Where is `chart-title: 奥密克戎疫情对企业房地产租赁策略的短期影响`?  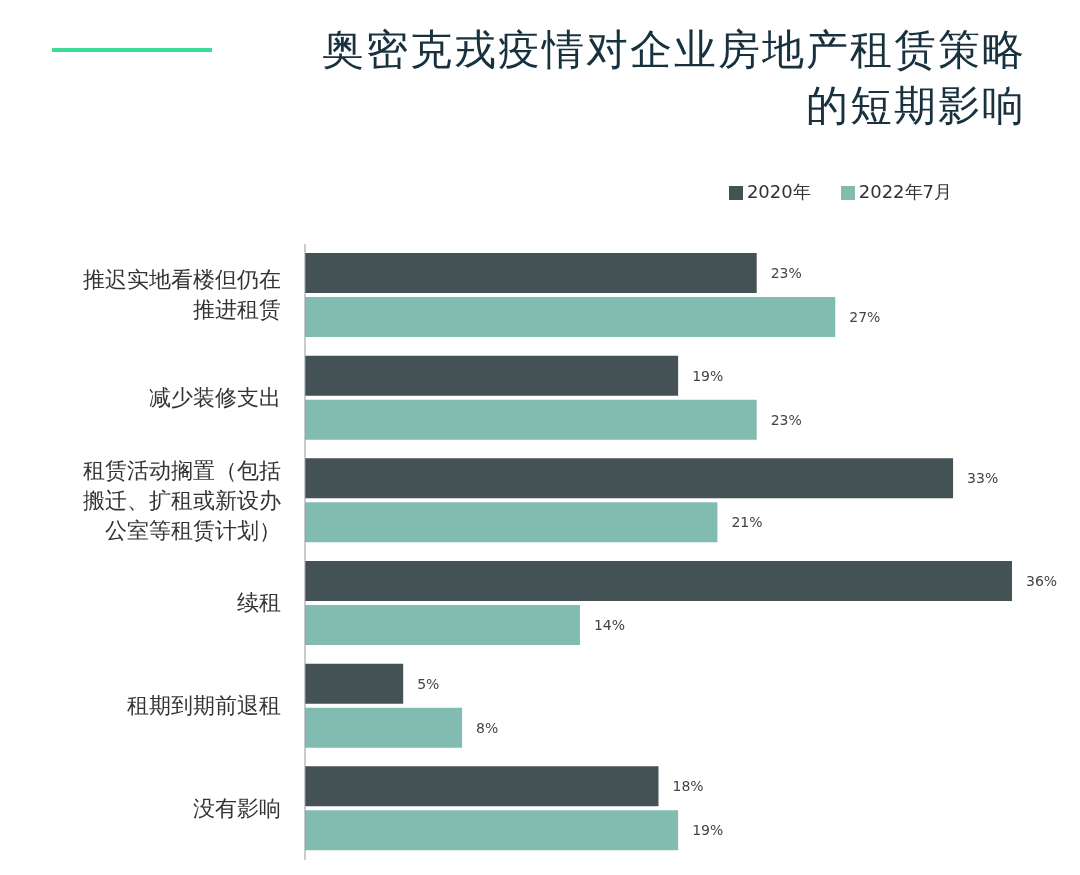 chart-title: 奥密克戎疫情对企业房地产租赁策略的短期影响 is located at coordinates (673, 78).